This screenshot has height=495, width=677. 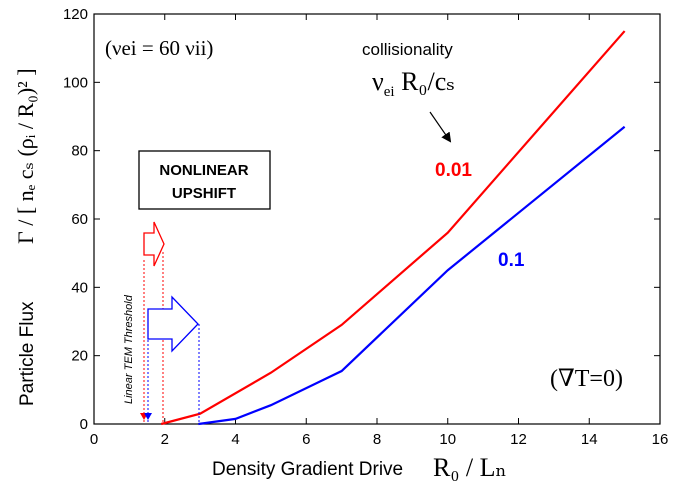 What do you see at coordinates (159, 48) in the screenshot?
I see `collision-ratio: (νei = 60 νii)` at bounding box center [159, 48].